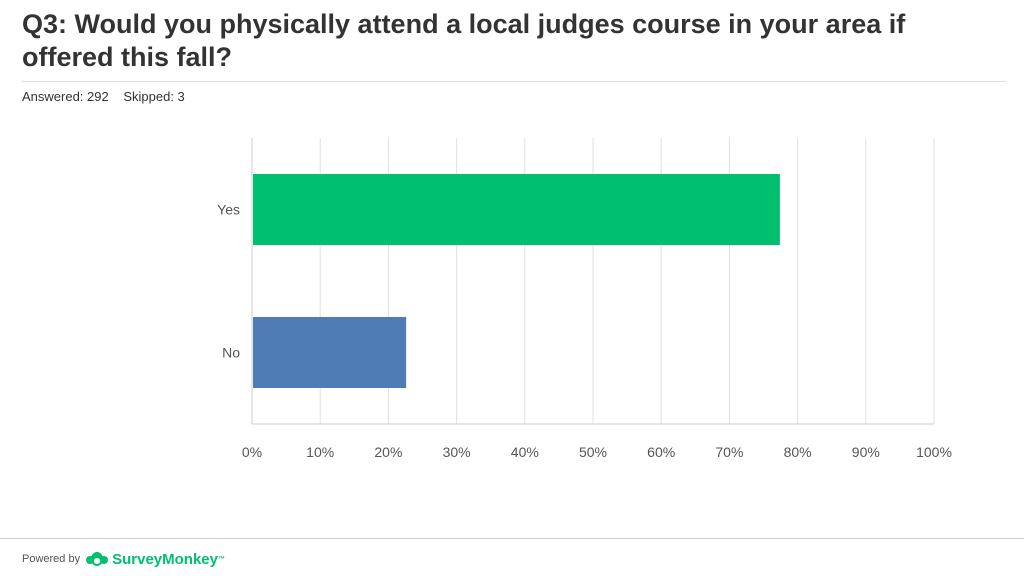 Image resolution: width=1024 pixels, height=576 pixels. What do you see at coordinates (228, 210) in the screenshot?
I see `category-label: Yes` at bounding box center [228, 210].